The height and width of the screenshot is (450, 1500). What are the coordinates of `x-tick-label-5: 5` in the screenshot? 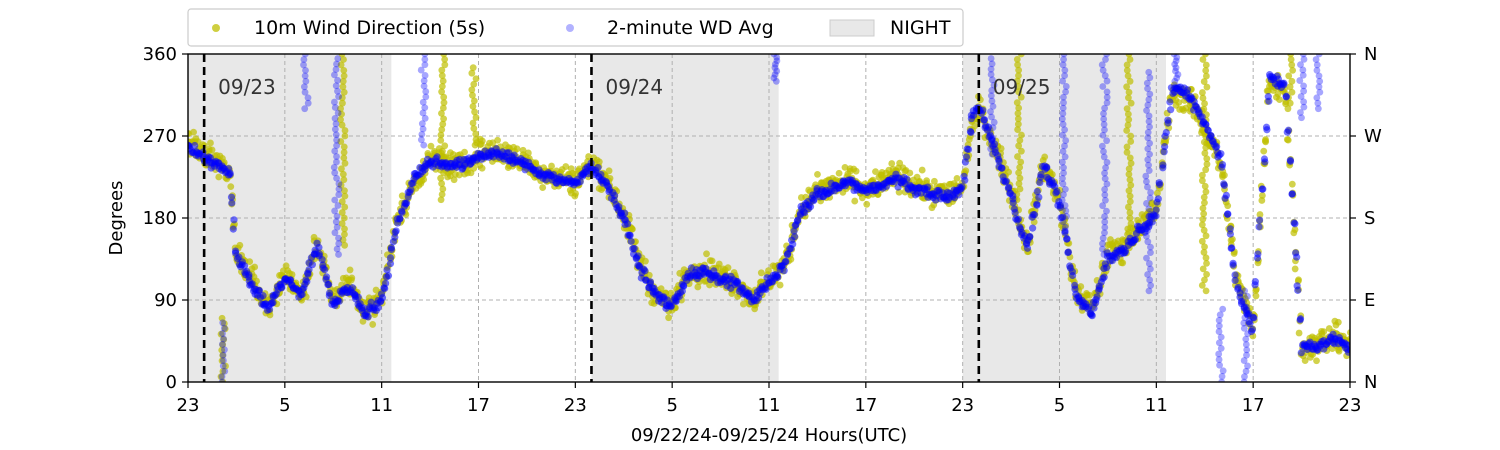 It's located at (671, 405).